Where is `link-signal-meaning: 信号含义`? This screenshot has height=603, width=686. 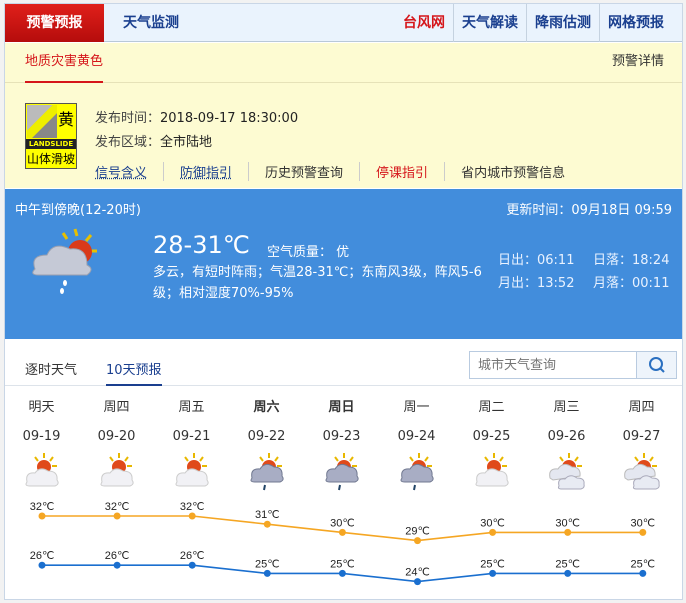
link-signal-meaning: 信号含义 is located at coordinates (121, 173).